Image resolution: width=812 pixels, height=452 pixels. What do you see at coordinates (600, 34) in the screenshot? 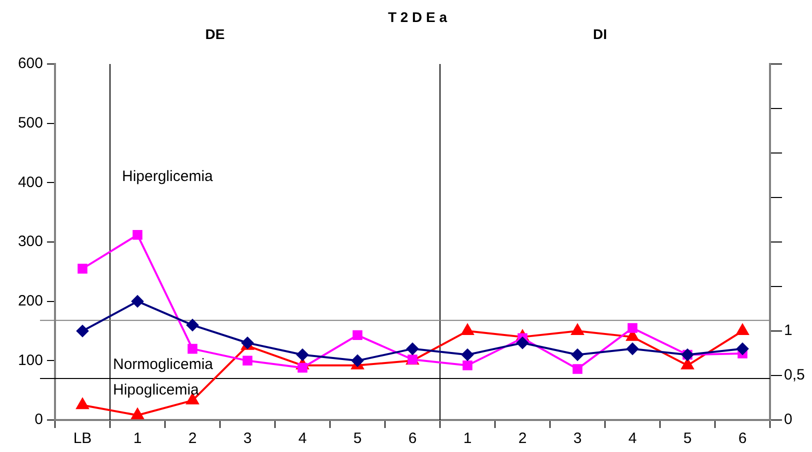
I see `text: DI` at bounding box center [600, 34].